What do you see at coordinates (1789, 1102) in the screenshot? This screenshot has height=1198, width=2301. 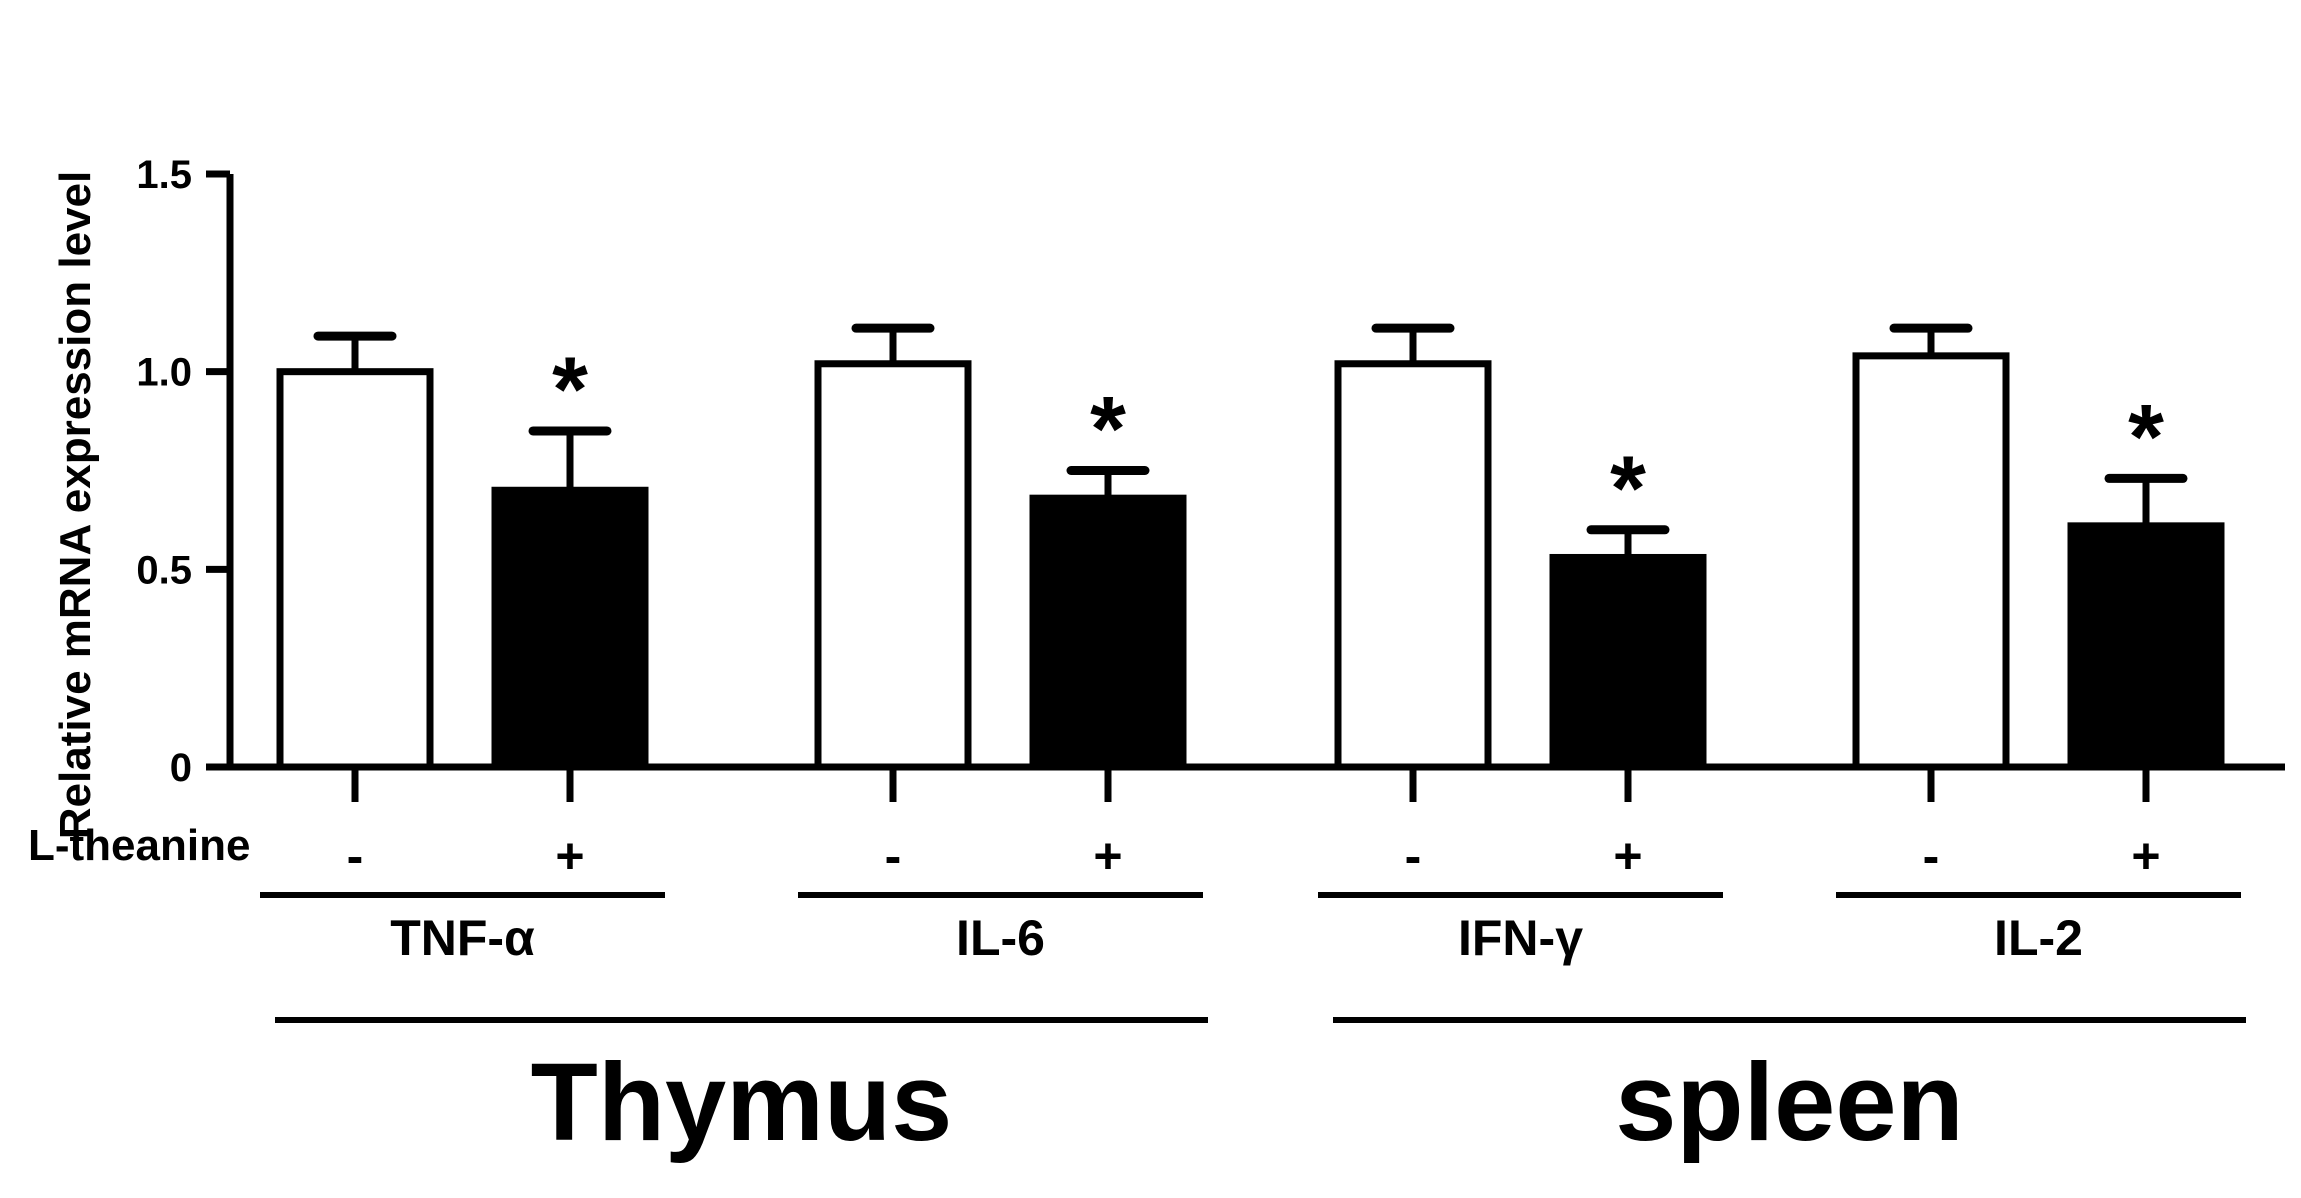 I see `organ-label: spleen` at bounding box center [1789, 1102].